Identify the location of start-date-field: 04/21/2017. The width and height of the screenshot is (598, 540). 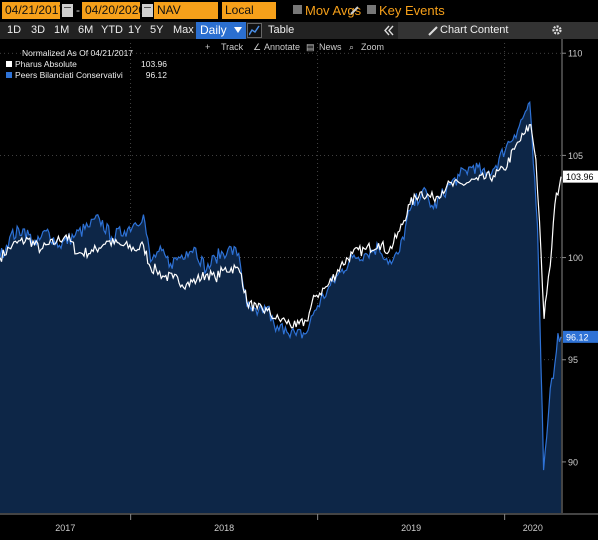
(33, 10).